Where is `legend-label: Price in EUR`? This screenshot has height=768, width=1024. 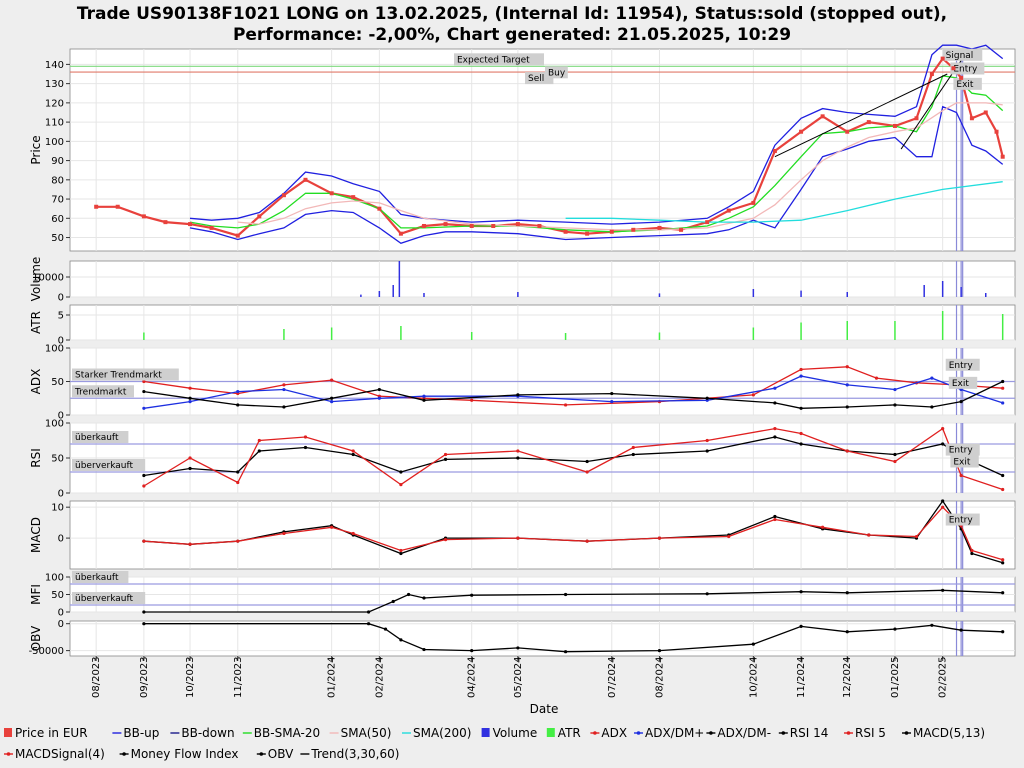 legend-label: Price in EUR is located at coordinates (51, 733).